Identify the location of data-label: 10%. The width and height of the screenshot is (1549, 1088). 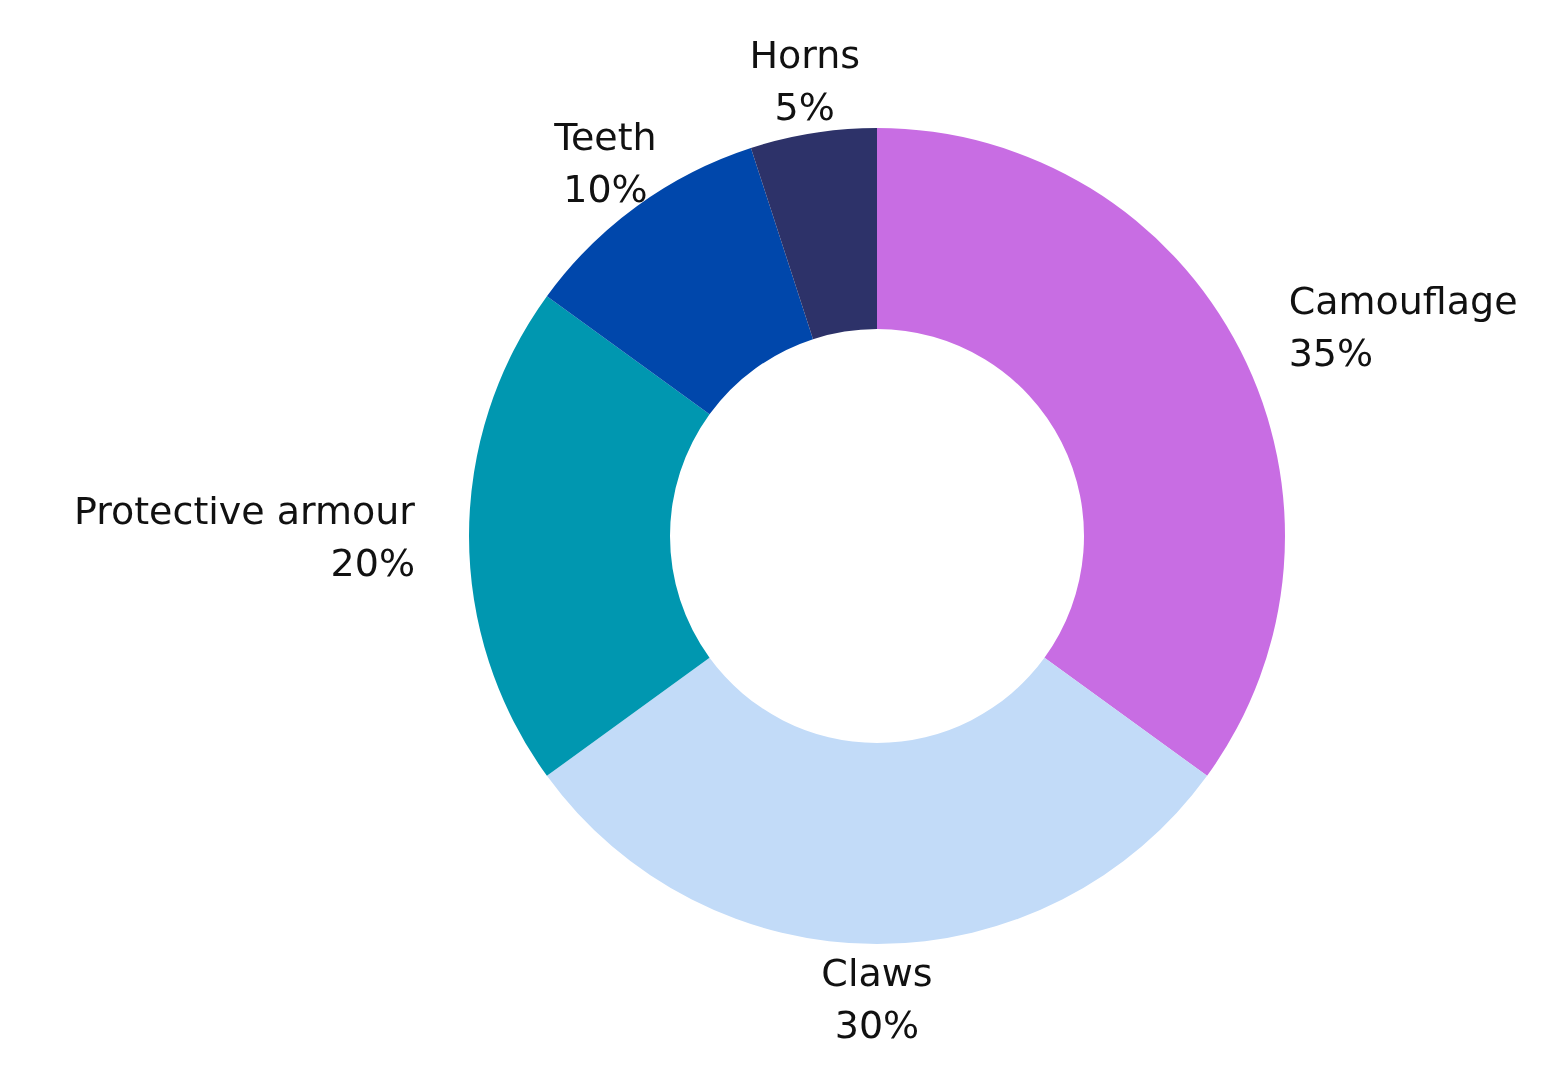
(605, 189).